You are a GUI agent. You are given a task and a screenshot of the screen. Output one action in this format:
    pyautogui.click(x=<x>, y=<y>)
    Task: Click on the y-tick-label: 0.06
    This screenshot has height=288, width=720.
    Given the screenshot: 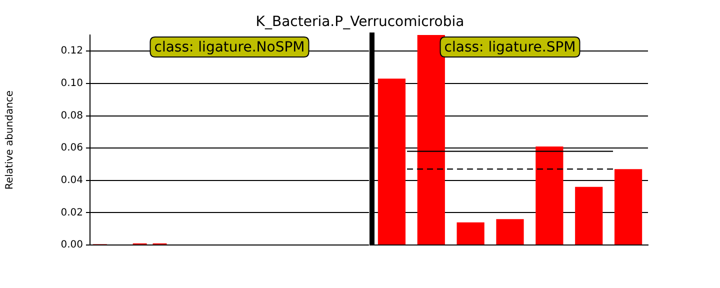 What is the action you would take?
    pyautogui.click(x=71, y=148)
    